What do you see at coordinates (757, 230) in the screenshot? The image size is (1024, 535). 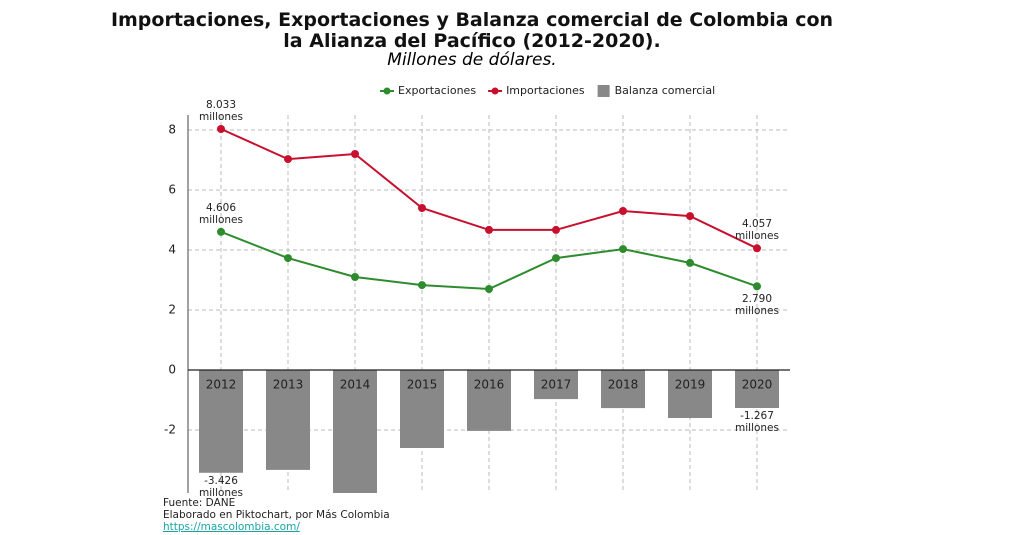 I see `value-label: 4.057 millones` at bounding box center [757, 230].